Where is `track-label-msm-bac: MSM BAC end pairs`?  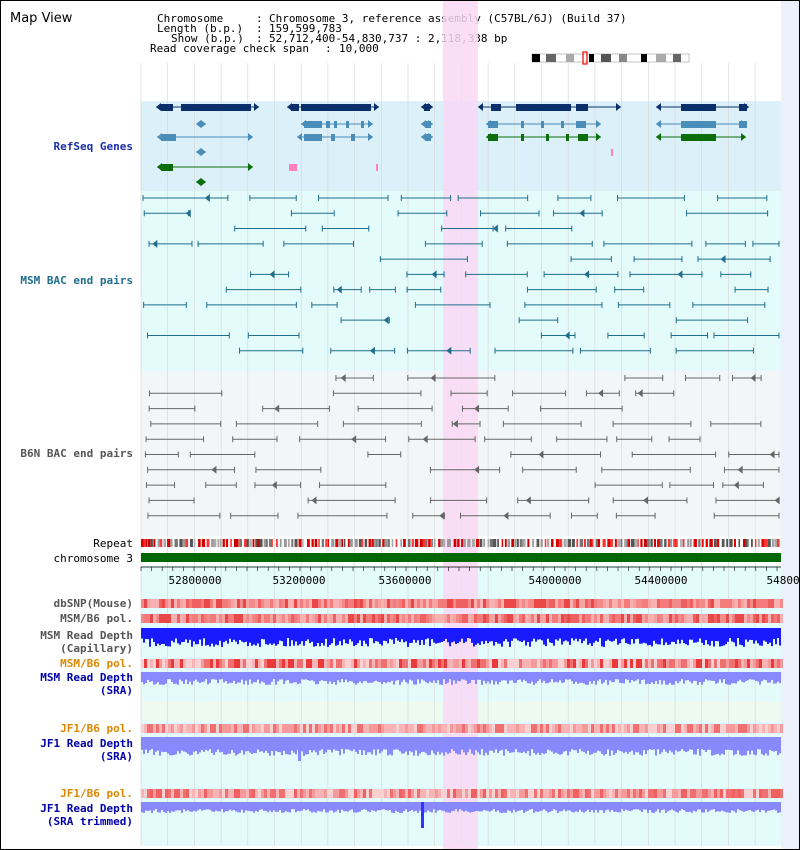
track-label-msm-bac: MSM BAC end pairs is located at coordinates (76, 280).